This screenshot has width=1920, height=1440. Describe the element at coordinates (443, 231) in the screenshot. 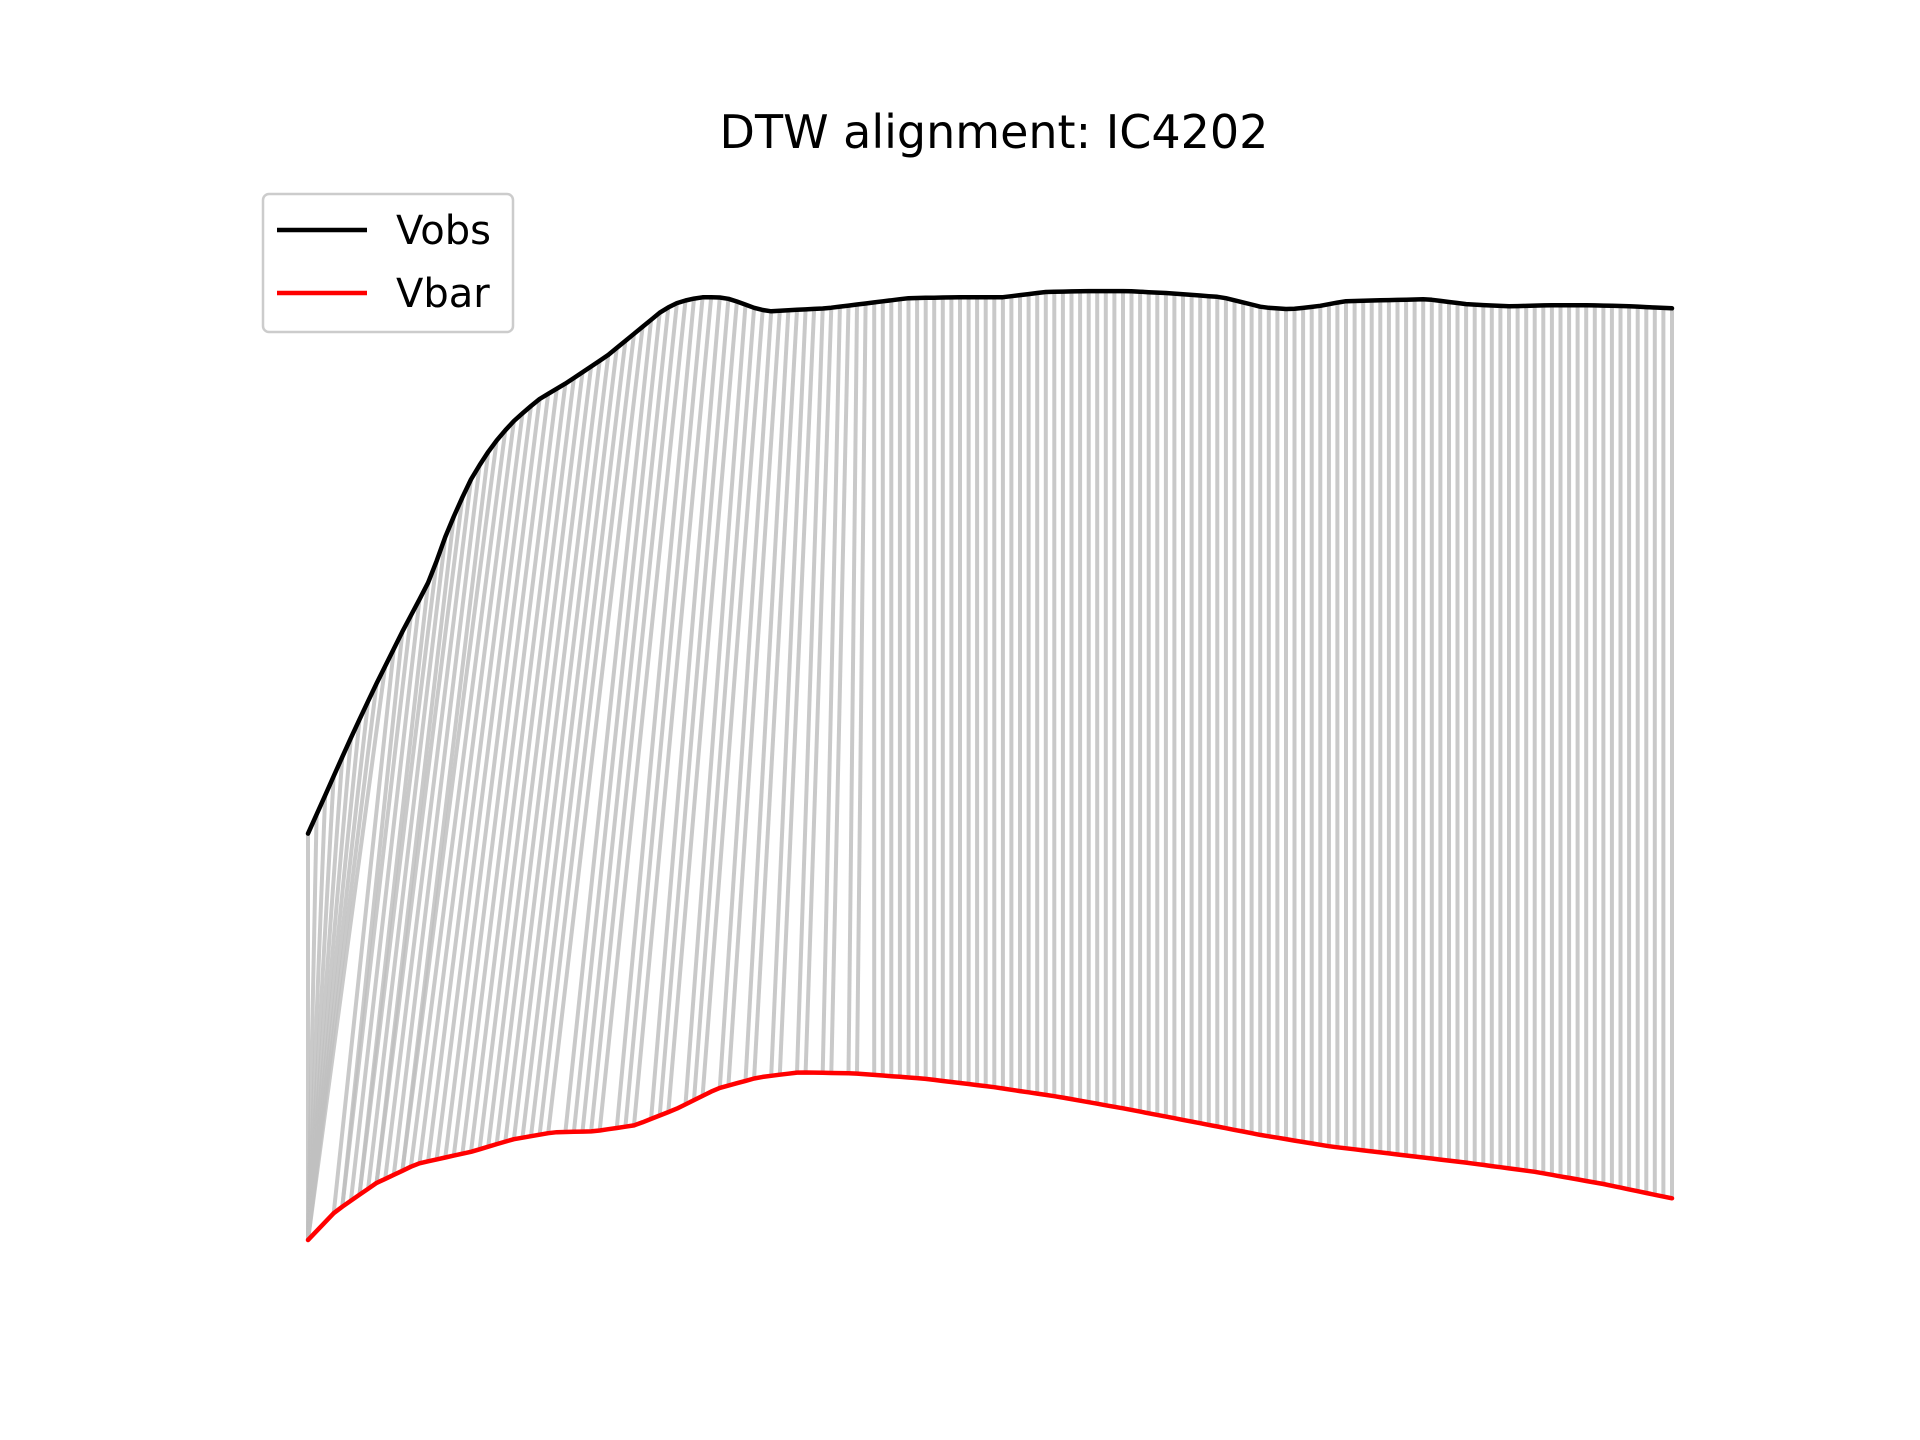

I see `legend-label-vobs: Vobs` at that location.